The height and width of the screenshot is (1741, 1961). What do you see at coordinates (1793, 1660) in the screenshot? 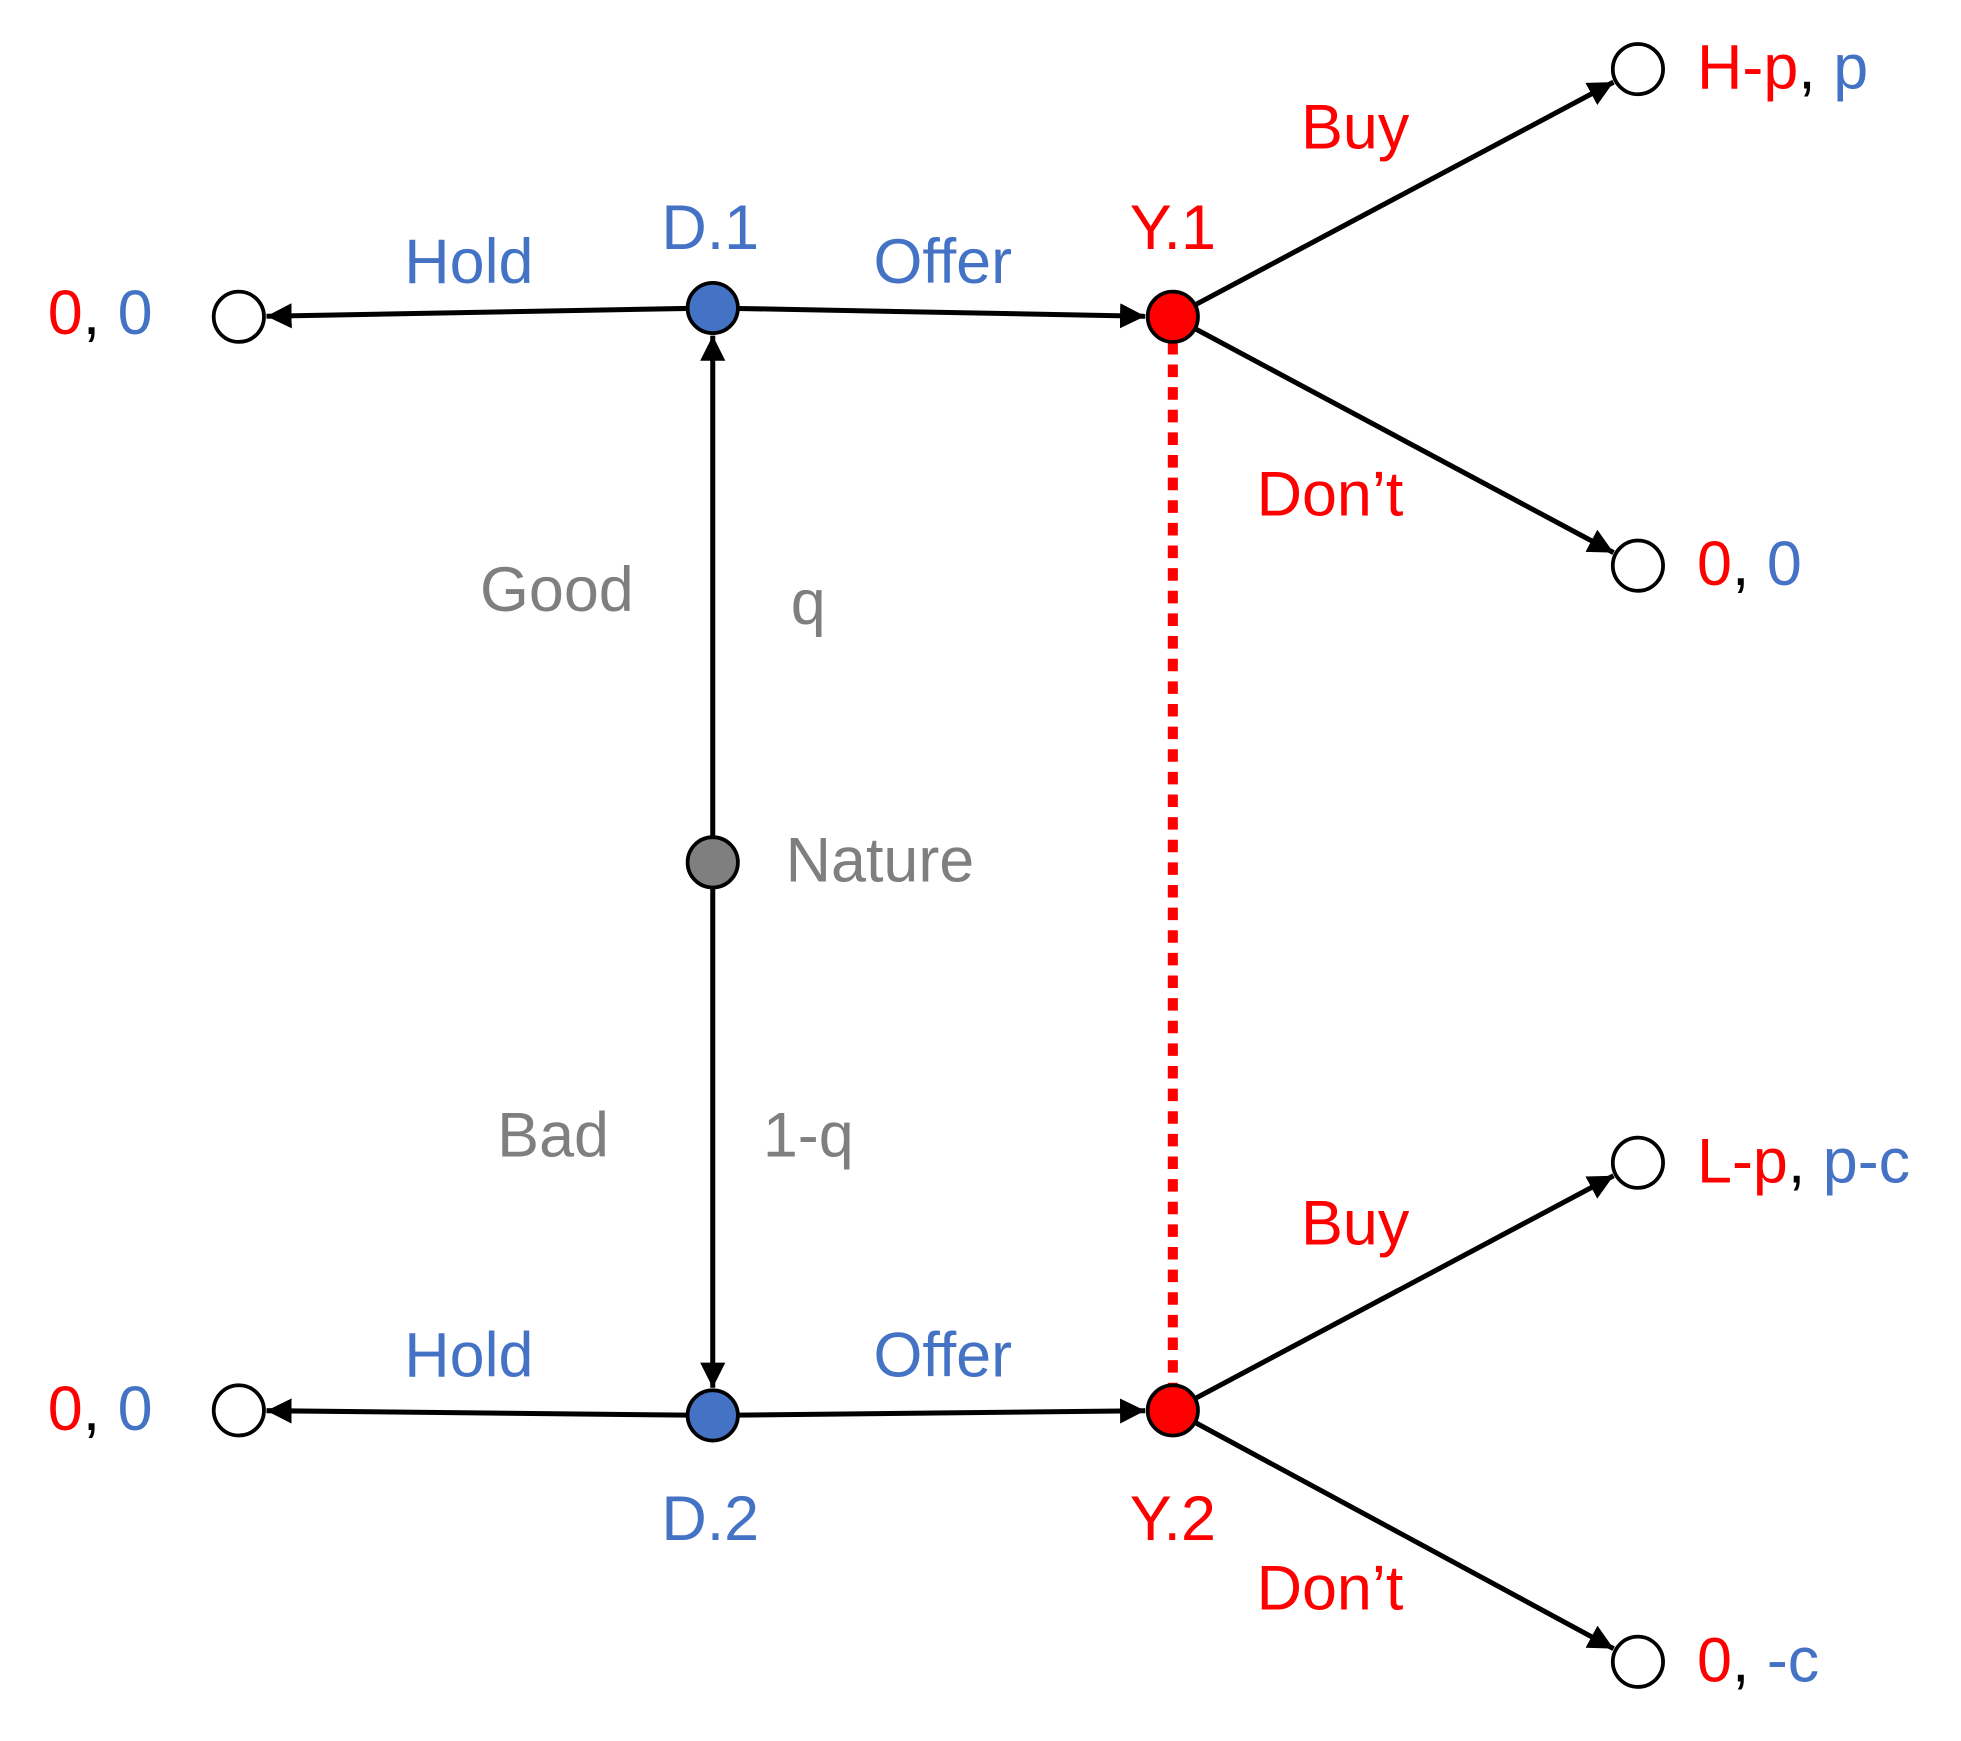
I see `payoff-part: -c` at bounding box center [1793, 1660].